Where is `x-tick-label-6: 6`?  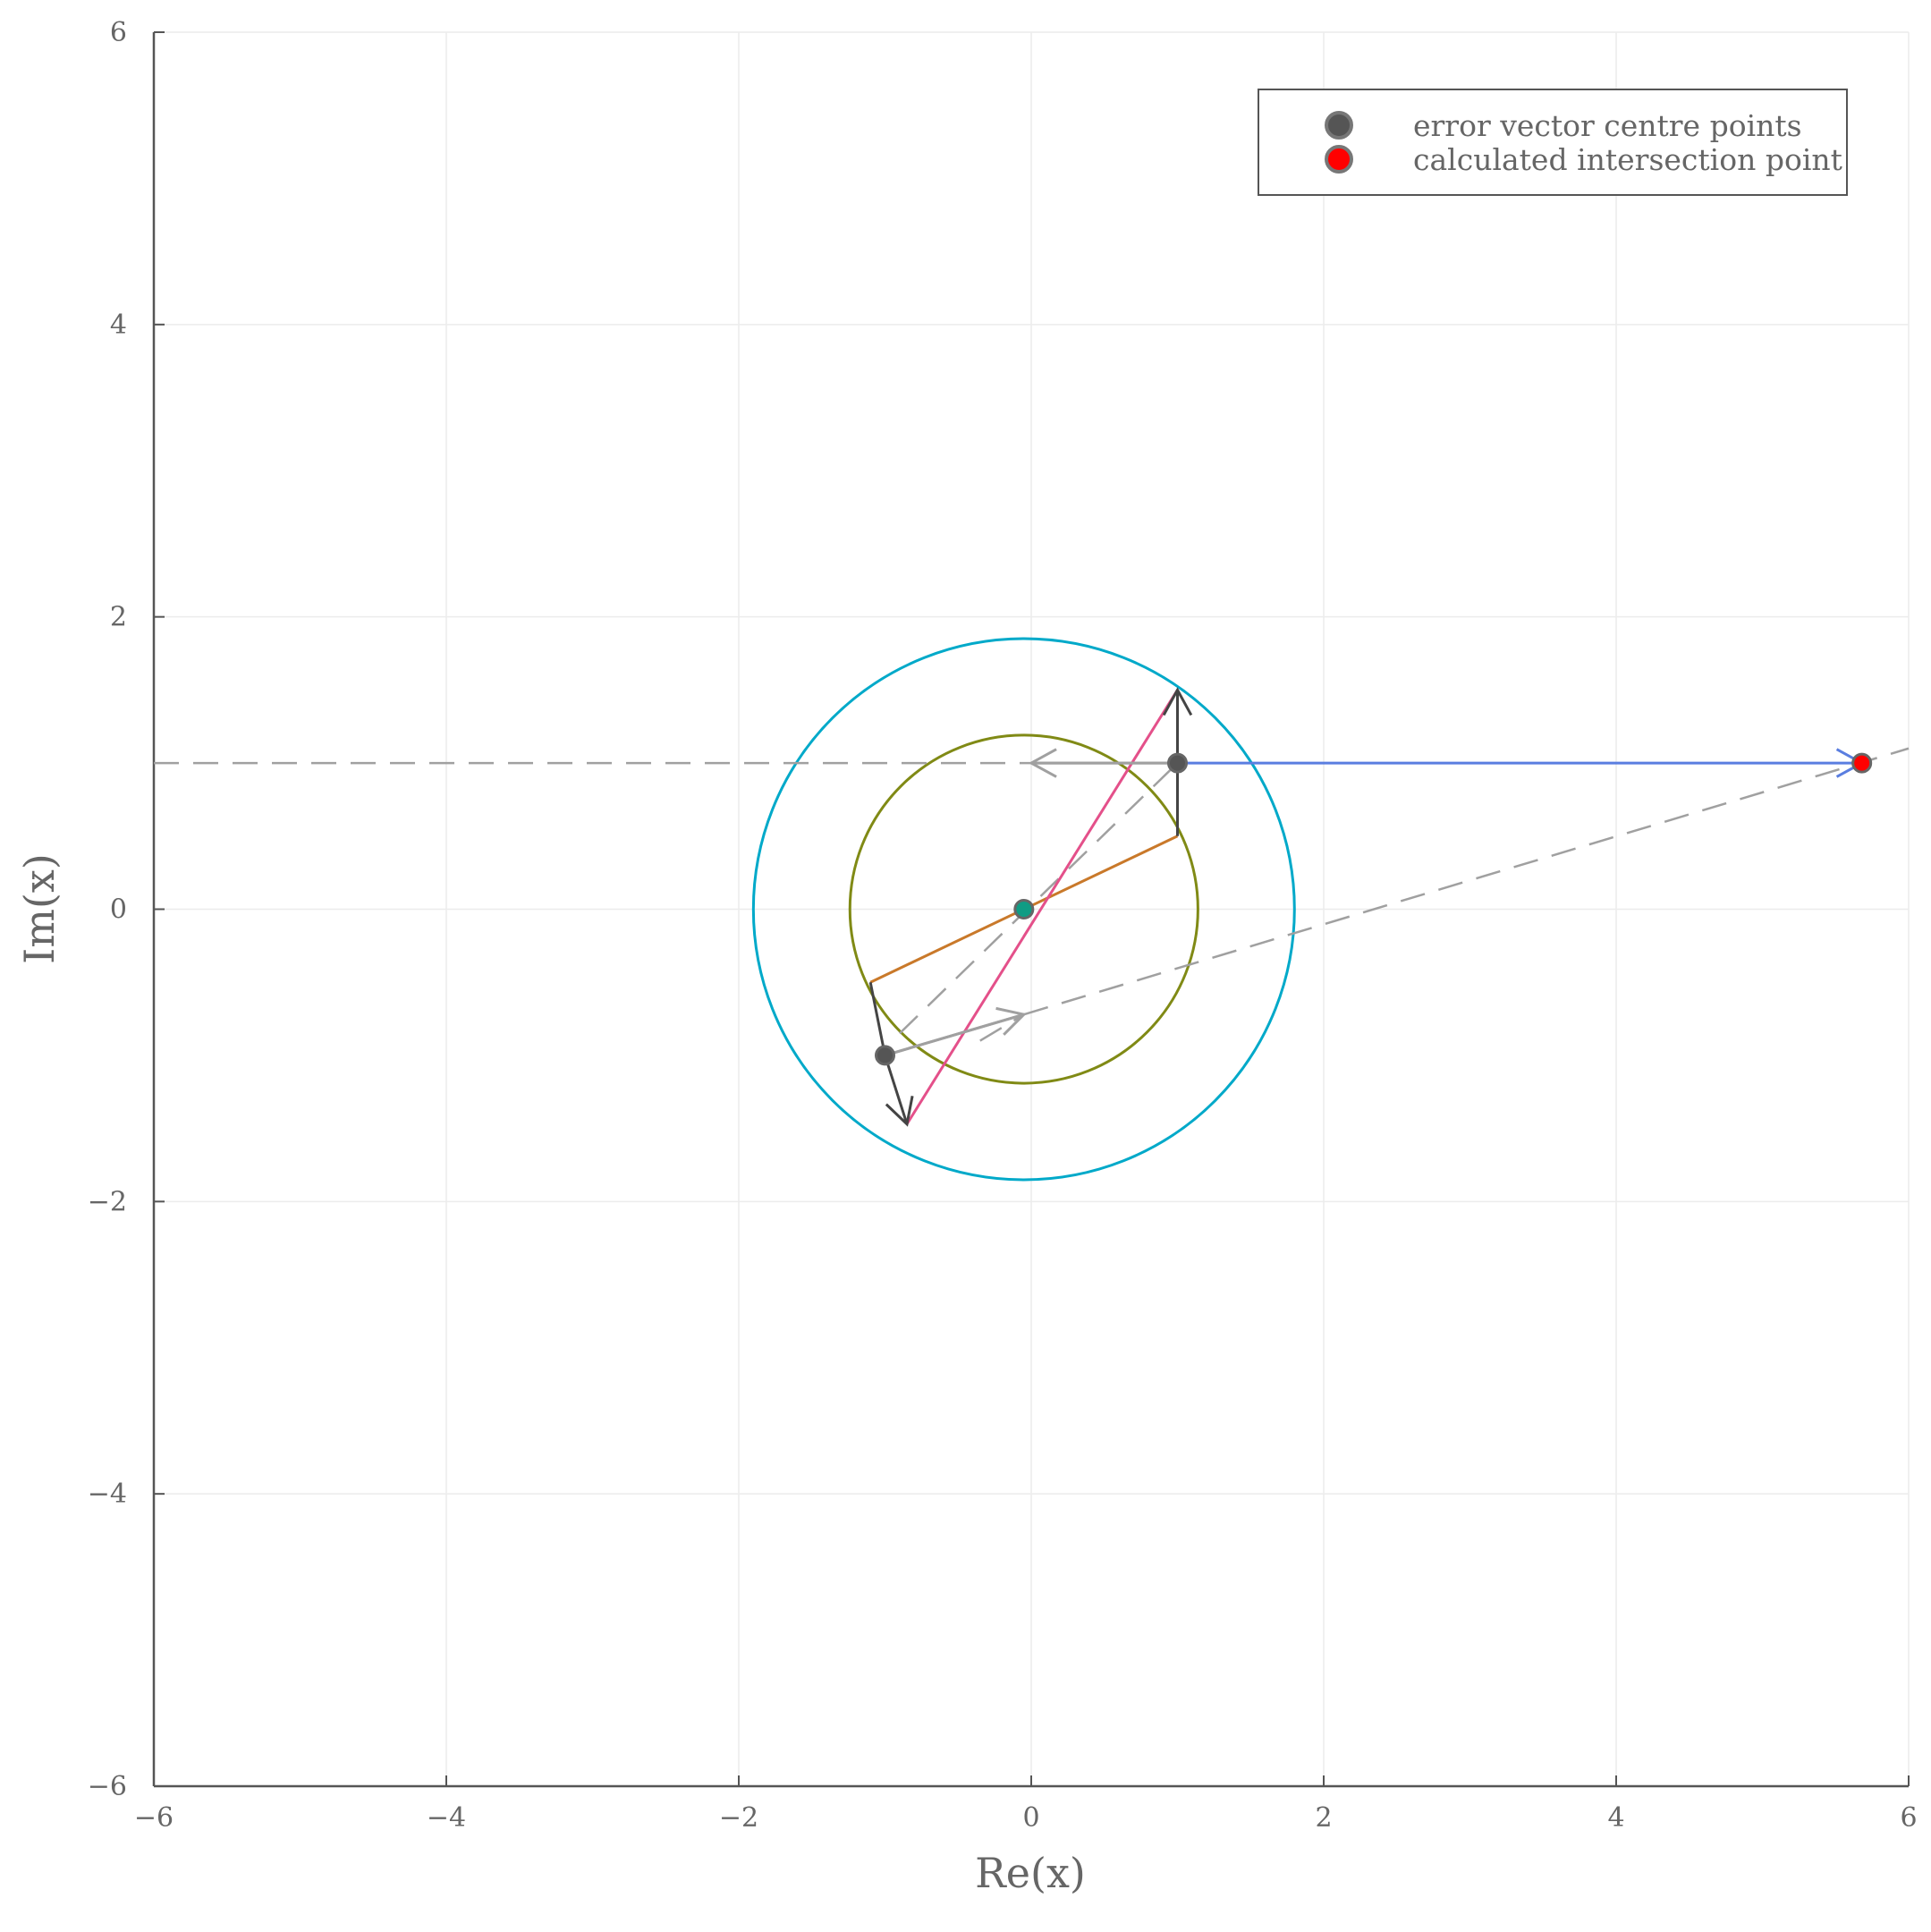
x-tick-label-6: 6 is located at coordinates (1908, 1818).